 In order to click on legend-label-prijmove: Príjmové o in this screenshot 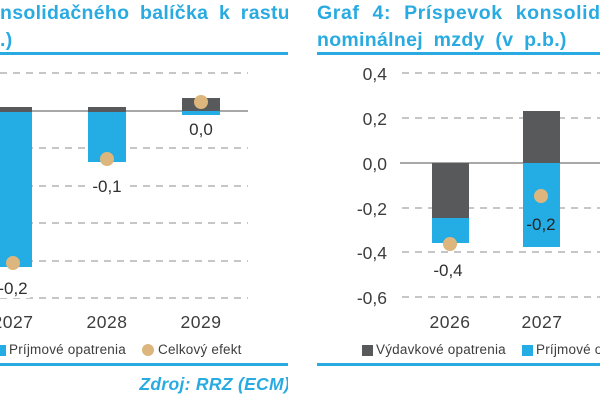, I will do `click(568, 349)`.